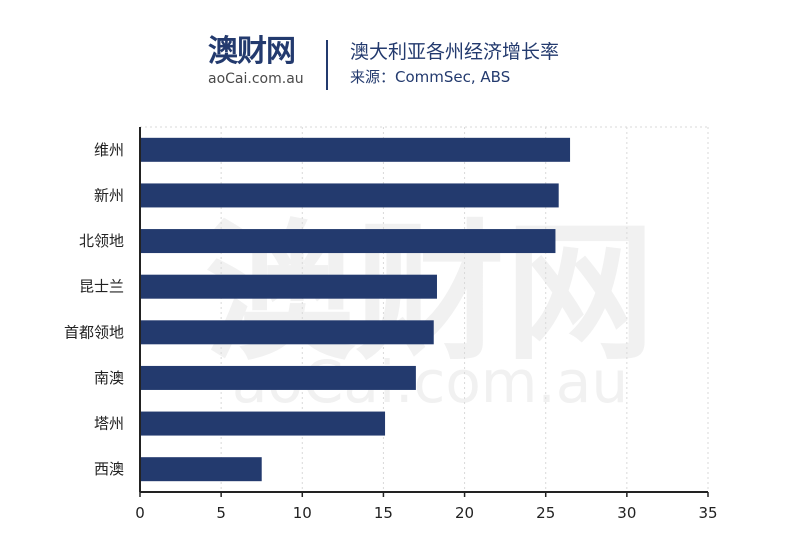 The height and width of the screenshot is (550, 800). What do you see at coordinates (101, 241) in the screenshot?
I see `category-label: 北领地` at bounding box center [101, 241].